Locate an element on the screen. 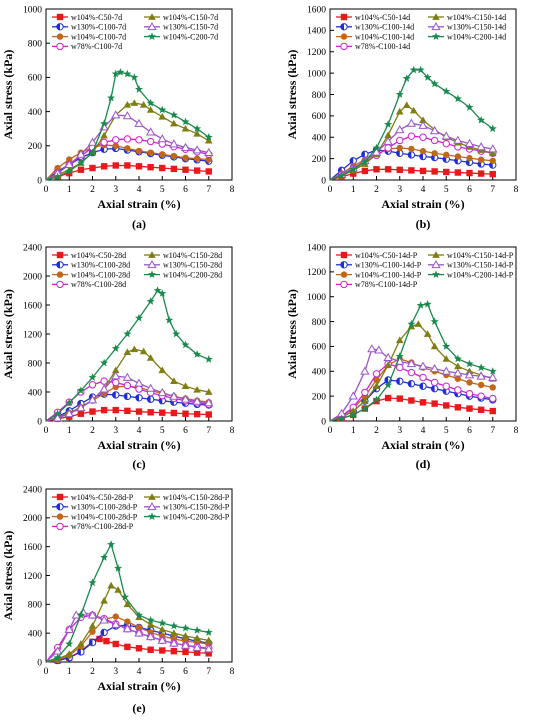 The height and width of the screenshot is (727, 550). x-tick-label: 5 is located at coordinates (162, 672).